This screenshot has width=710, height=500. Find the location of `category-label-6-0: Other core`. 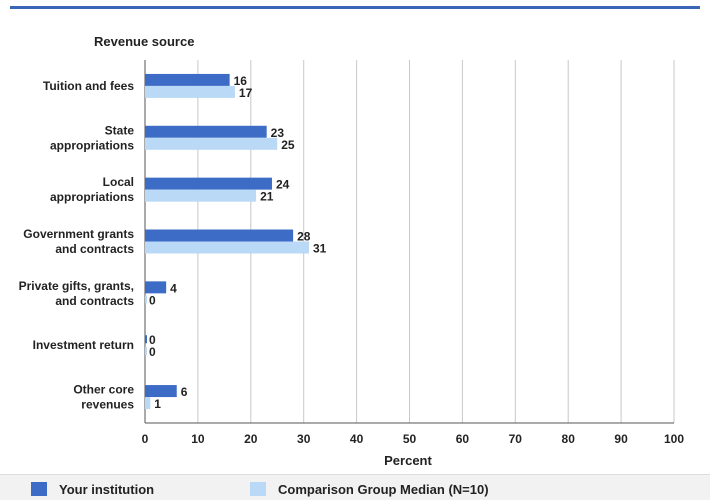

category-label-6-0: Other core is located at coordinates (103, 390).